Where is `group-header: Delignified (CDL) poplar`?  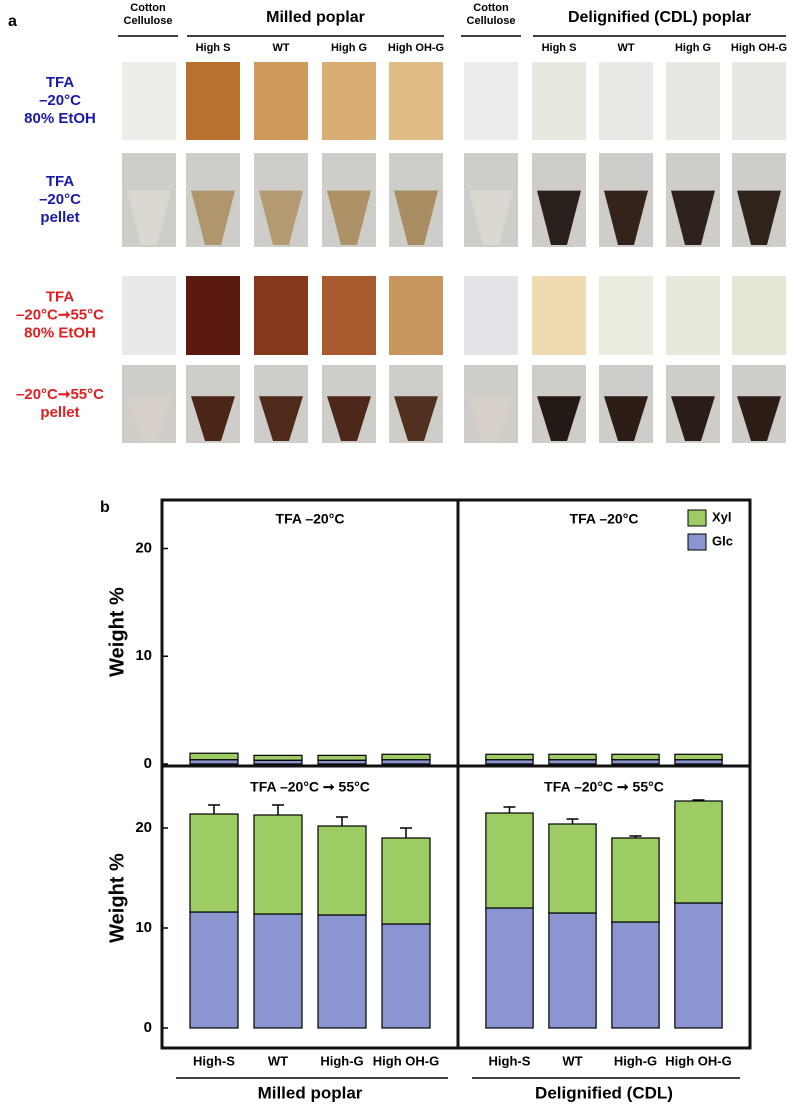 group-header: Delignified (CDL) poplar is located at coordinates (659, 17).